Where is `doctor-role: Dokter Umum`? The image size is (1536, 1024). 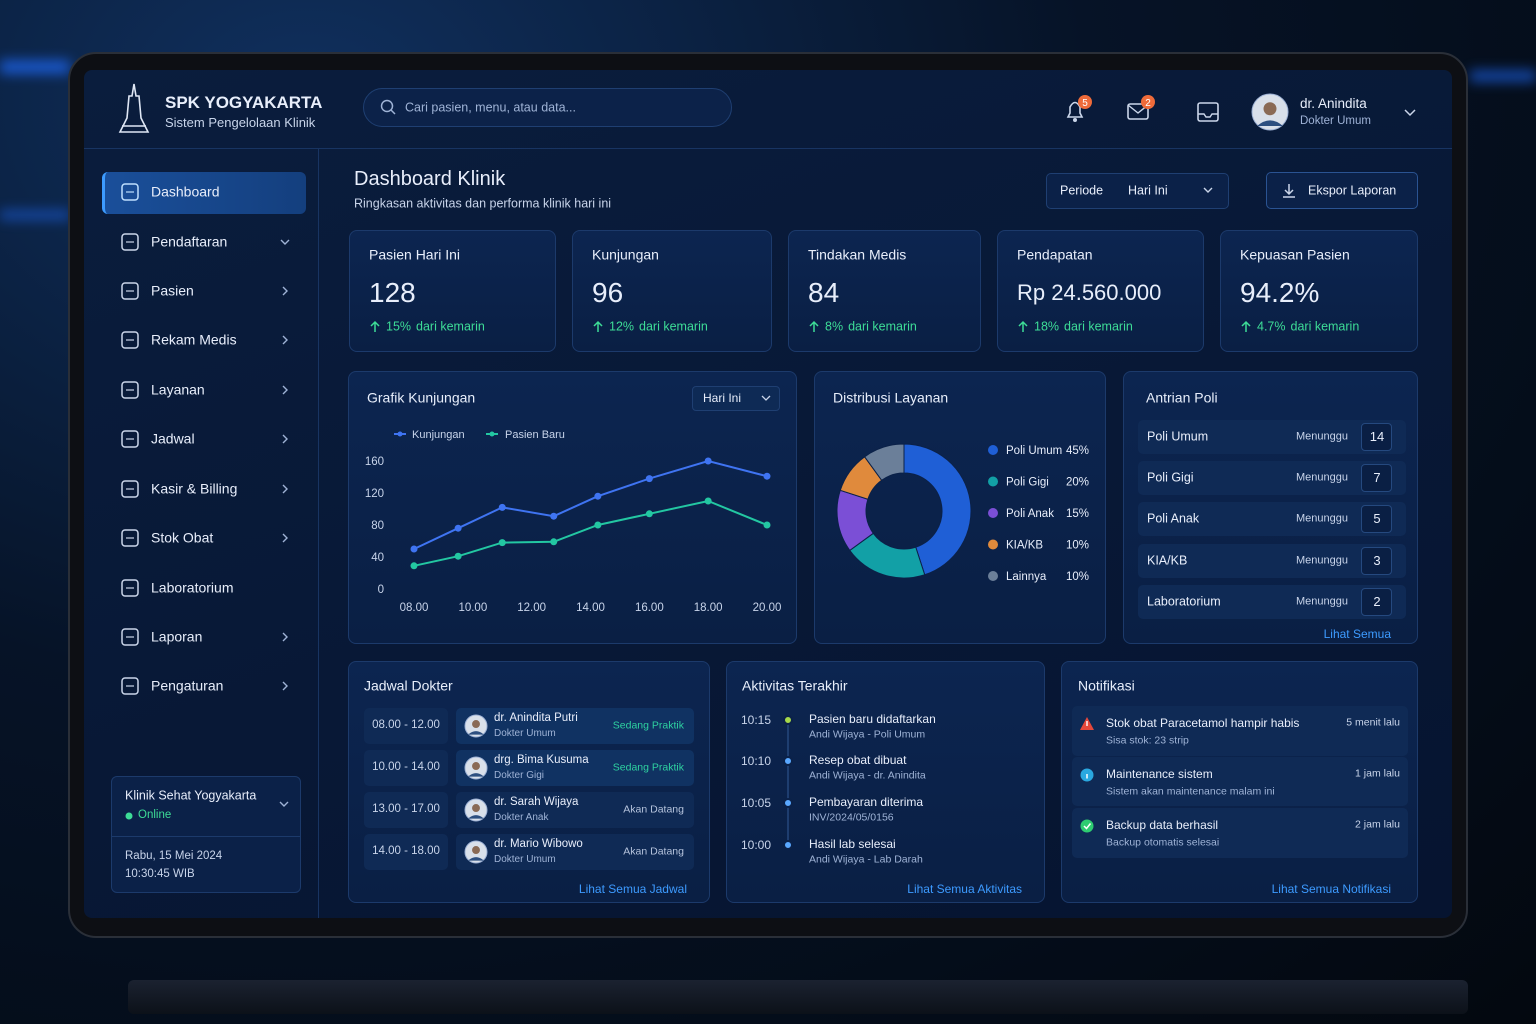 doctor-role: Dokter Umum is located at coordinates (525, 859).